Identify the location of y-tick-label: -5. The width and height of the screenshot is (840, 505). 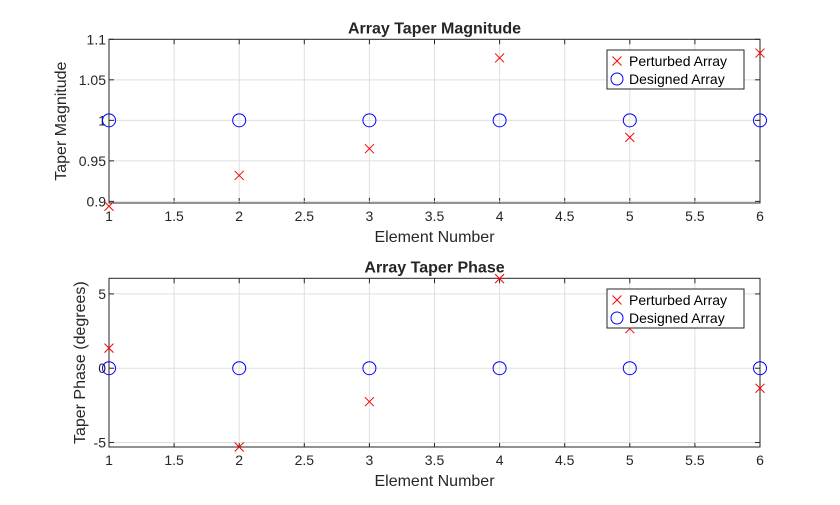
(100, 443).